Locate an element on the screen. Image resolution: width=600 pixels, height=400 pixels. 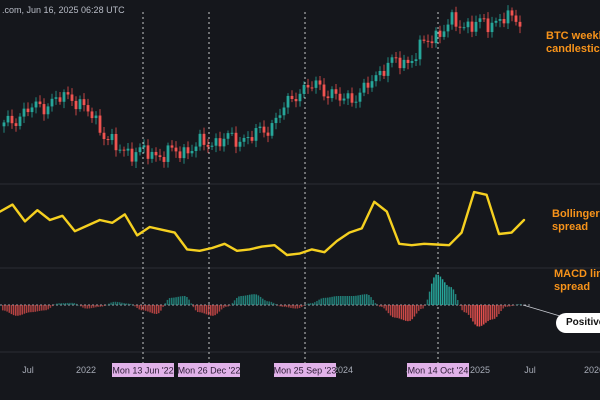
bollinger-label-line1: Bollinger is located at coordinates (576, 214).